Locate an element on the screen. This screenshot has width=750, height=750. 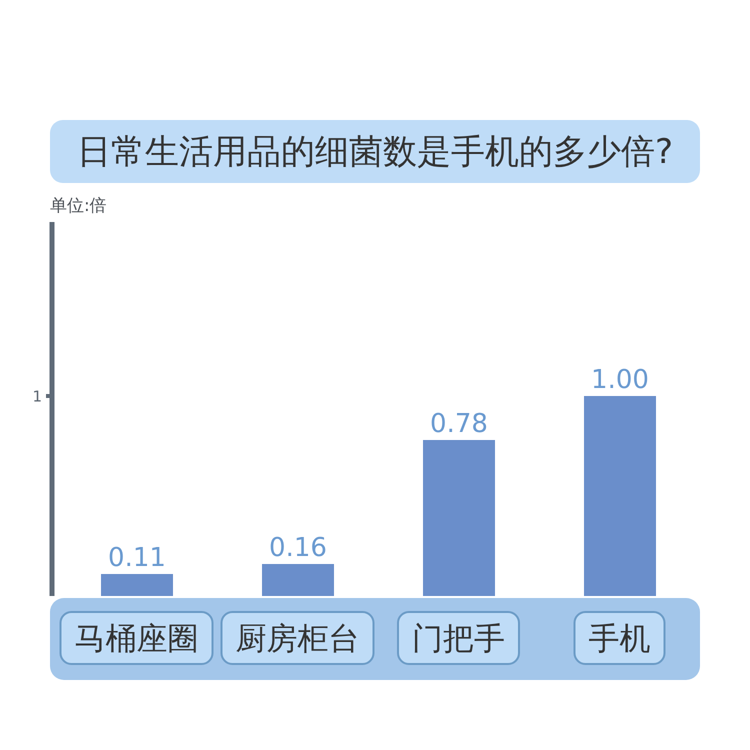
data-label: 0.16 is located at coordinates (298, 548).